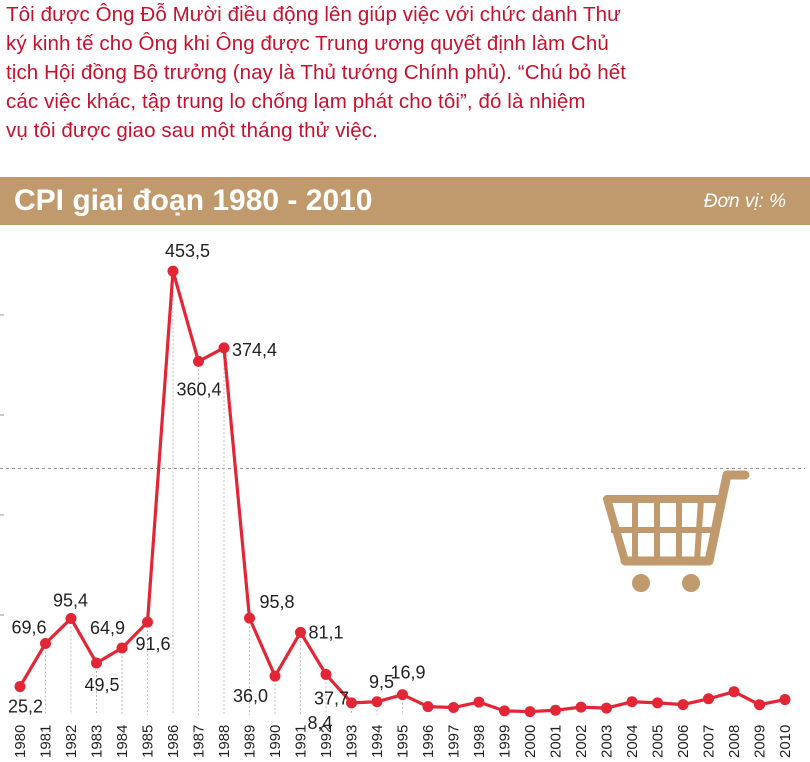  What do you see at coordinates (122, 648) in the screenshot?
I see `data-point-1984` at bounding box center [122, 648].